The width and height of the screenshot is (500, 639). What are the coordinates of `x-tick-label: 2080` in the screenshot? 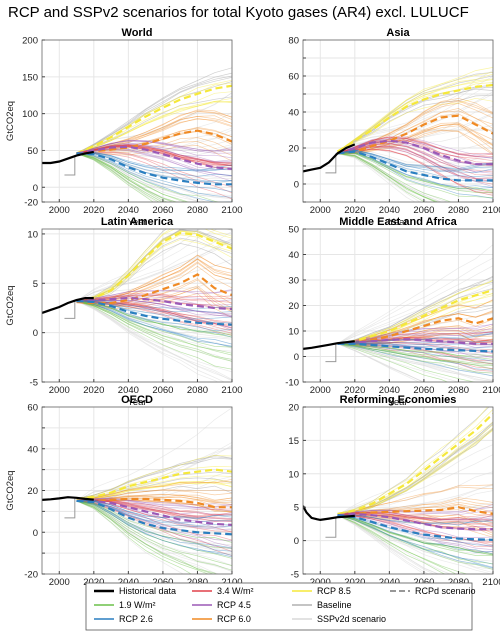 It's located at (458, 210).